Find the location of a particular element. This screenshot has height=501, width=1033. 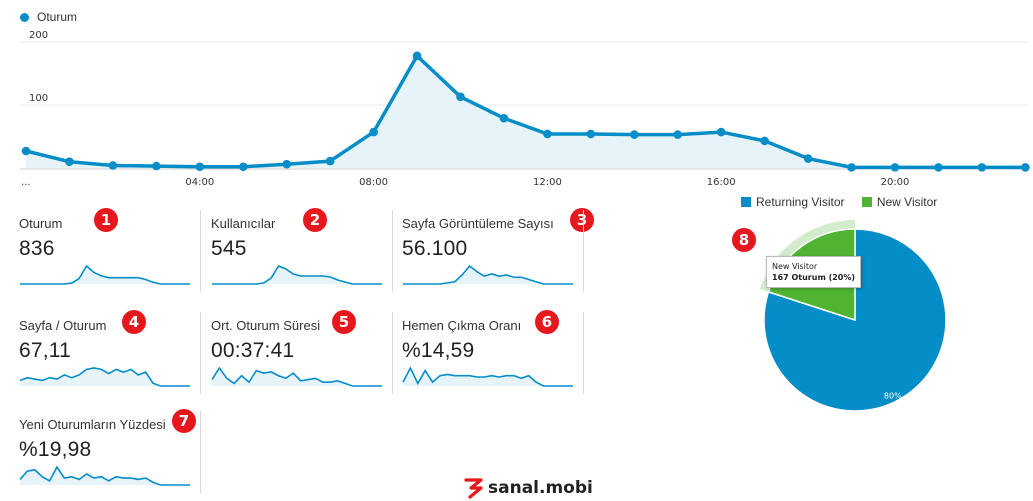

pie-tooltip: New Visitor 167 Oturum (20%) is located at coordinates (814, 272).